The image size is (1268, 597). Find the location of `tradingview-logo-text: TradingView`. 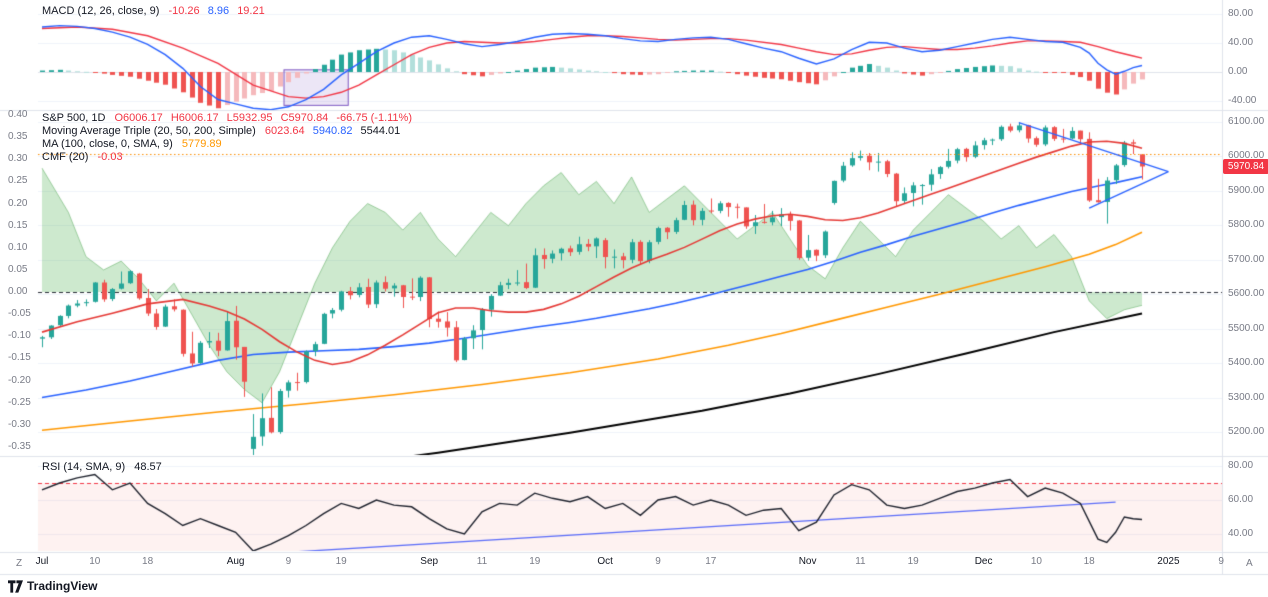

tradingview-logo-text: TradingView is located at coordinates (62, 586).